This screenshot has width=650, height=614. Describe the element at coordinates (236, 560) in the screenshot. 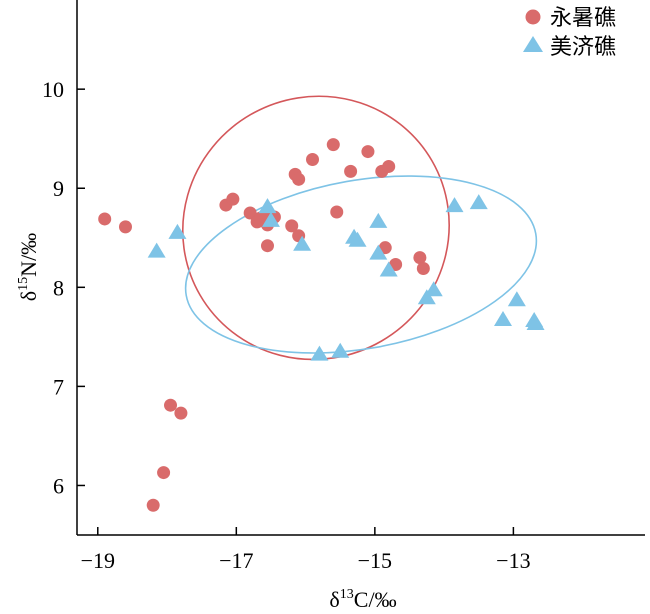

I see `x-tick-label: −17` at that location.